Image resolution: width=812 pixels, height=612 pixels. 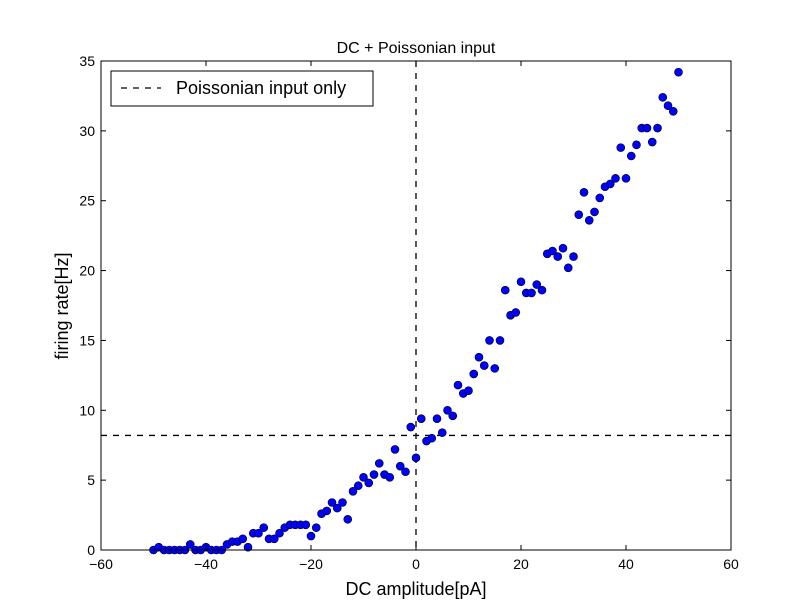 I want to click on y-tick-label: 35, so click(x=87, y=61).